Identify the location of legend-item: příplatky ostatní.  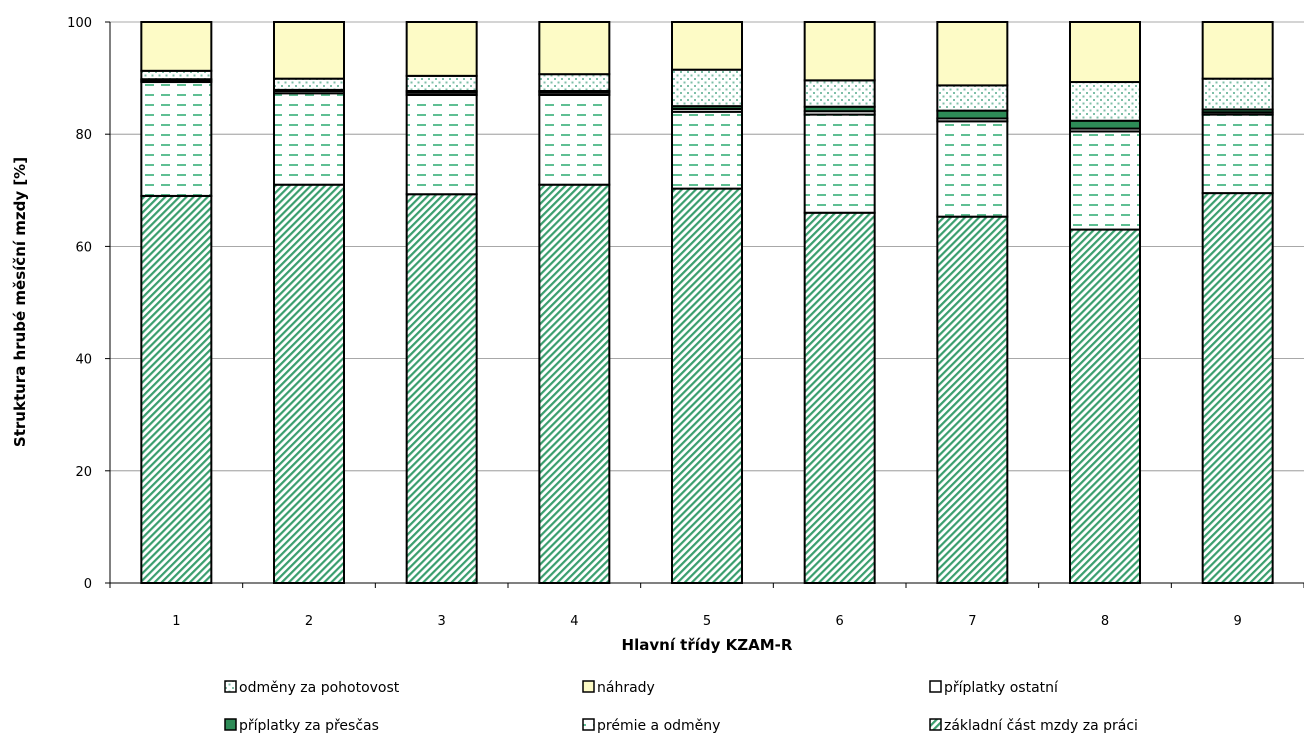
(994, 688).